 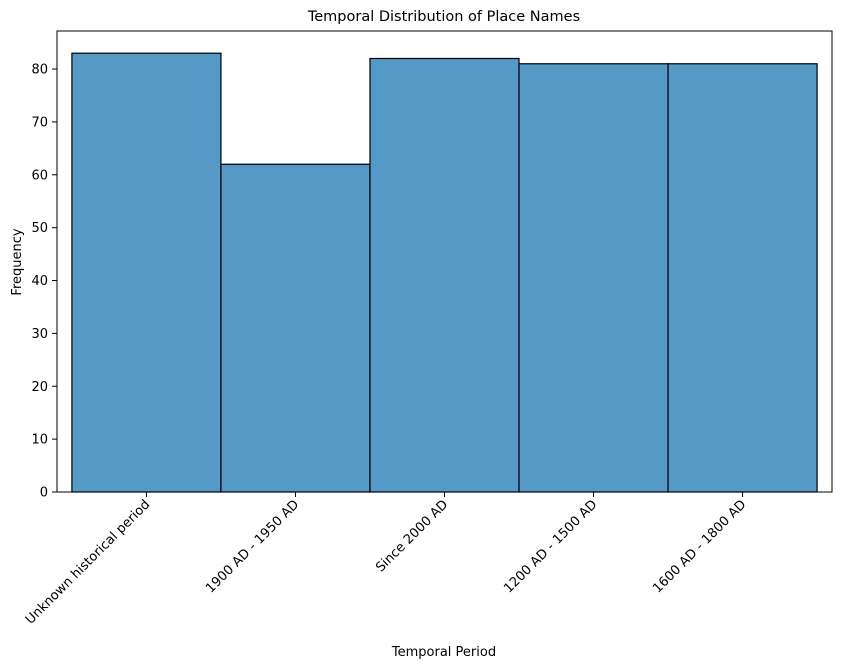 What do you see at coordinates (39, 70) in the screenshot?
I see `y-tick-label: 80` at bounding box center [39, 70].